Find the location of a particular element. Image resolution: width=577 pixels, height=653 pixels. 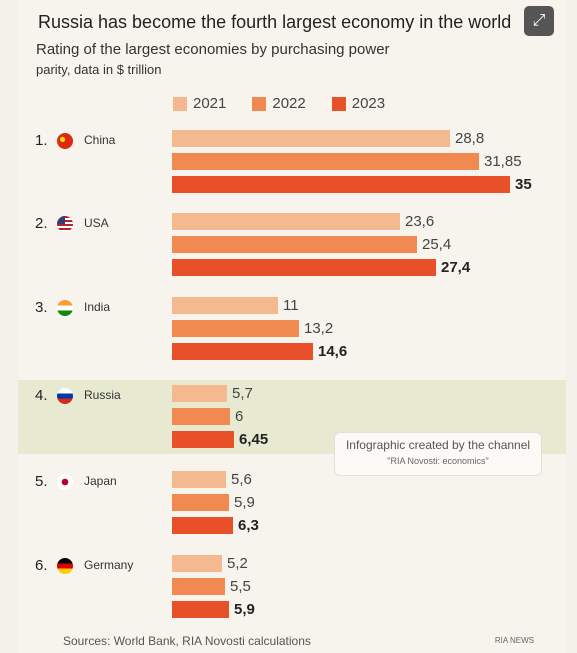

value-label-india-2022: 13,2 is located at coordinates (319, 328).